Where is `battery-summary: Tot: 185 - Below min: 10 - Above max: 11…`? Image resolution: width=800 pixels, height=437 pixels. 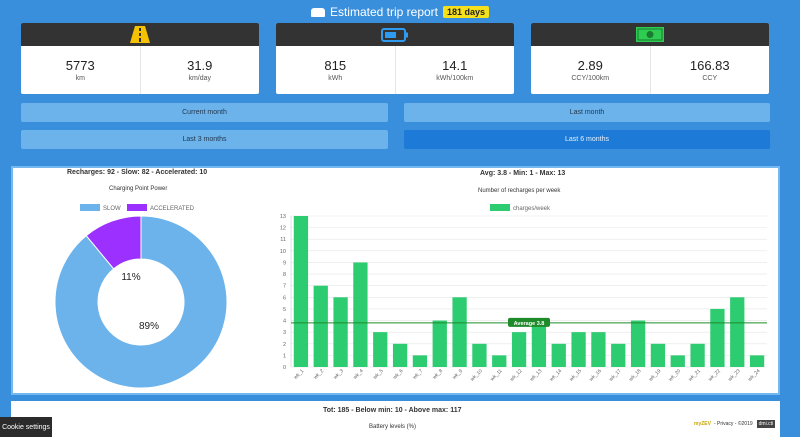 battery-summary: Tot: 185 - Below min: 10 - Above max: 11… is located at coordinates (392, 410).